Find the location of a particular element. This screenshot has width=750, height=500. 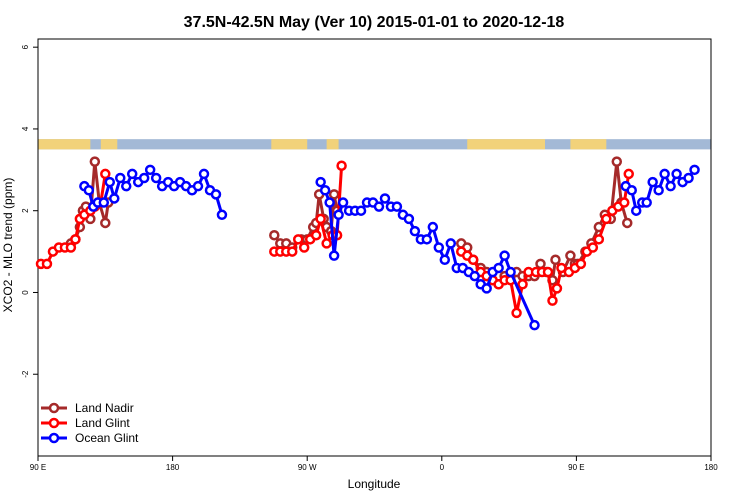

landmask-ocean is located at coordinates (374, 144).